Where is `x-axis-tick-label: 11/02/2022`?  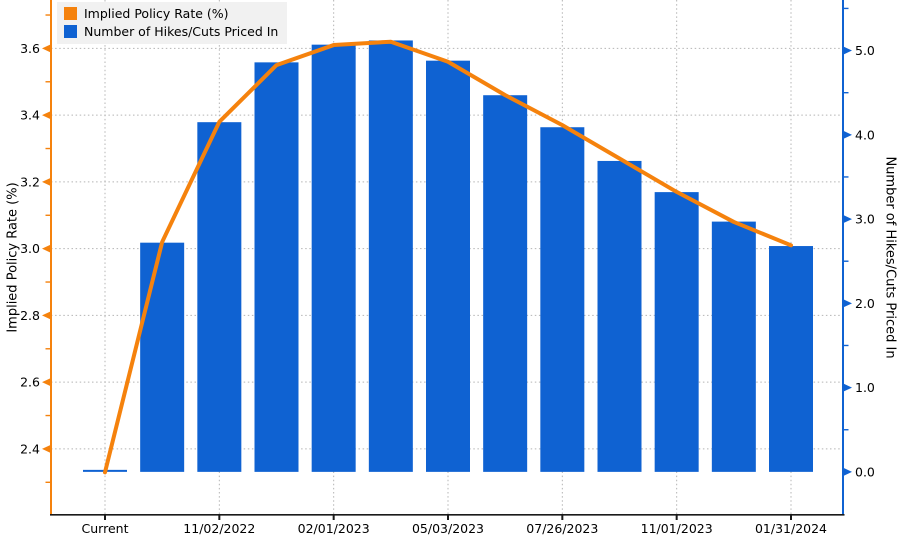 x-axis-tick-label: 11/02/2022 is located at coordinates (219, 528).